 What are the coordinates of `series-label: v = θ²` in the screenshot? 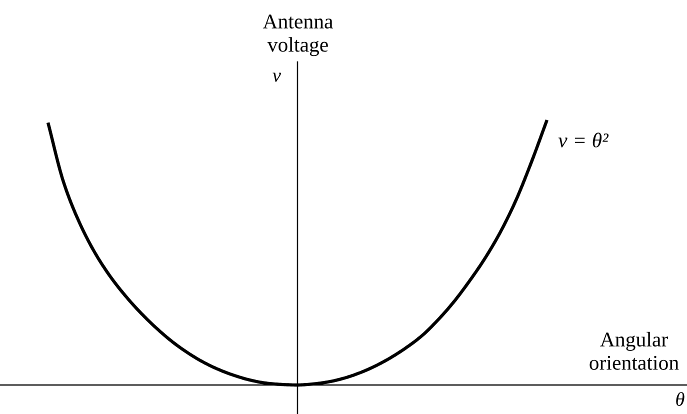 It's located at (583, 140).